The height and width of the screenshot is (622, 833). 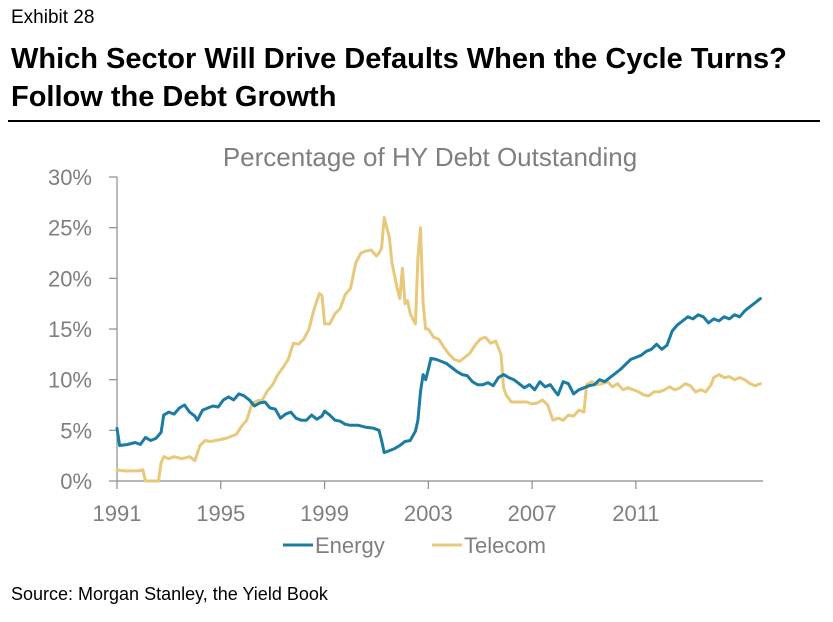 I want to click on y-tick-label: 25%, so click(x=70, y=228).